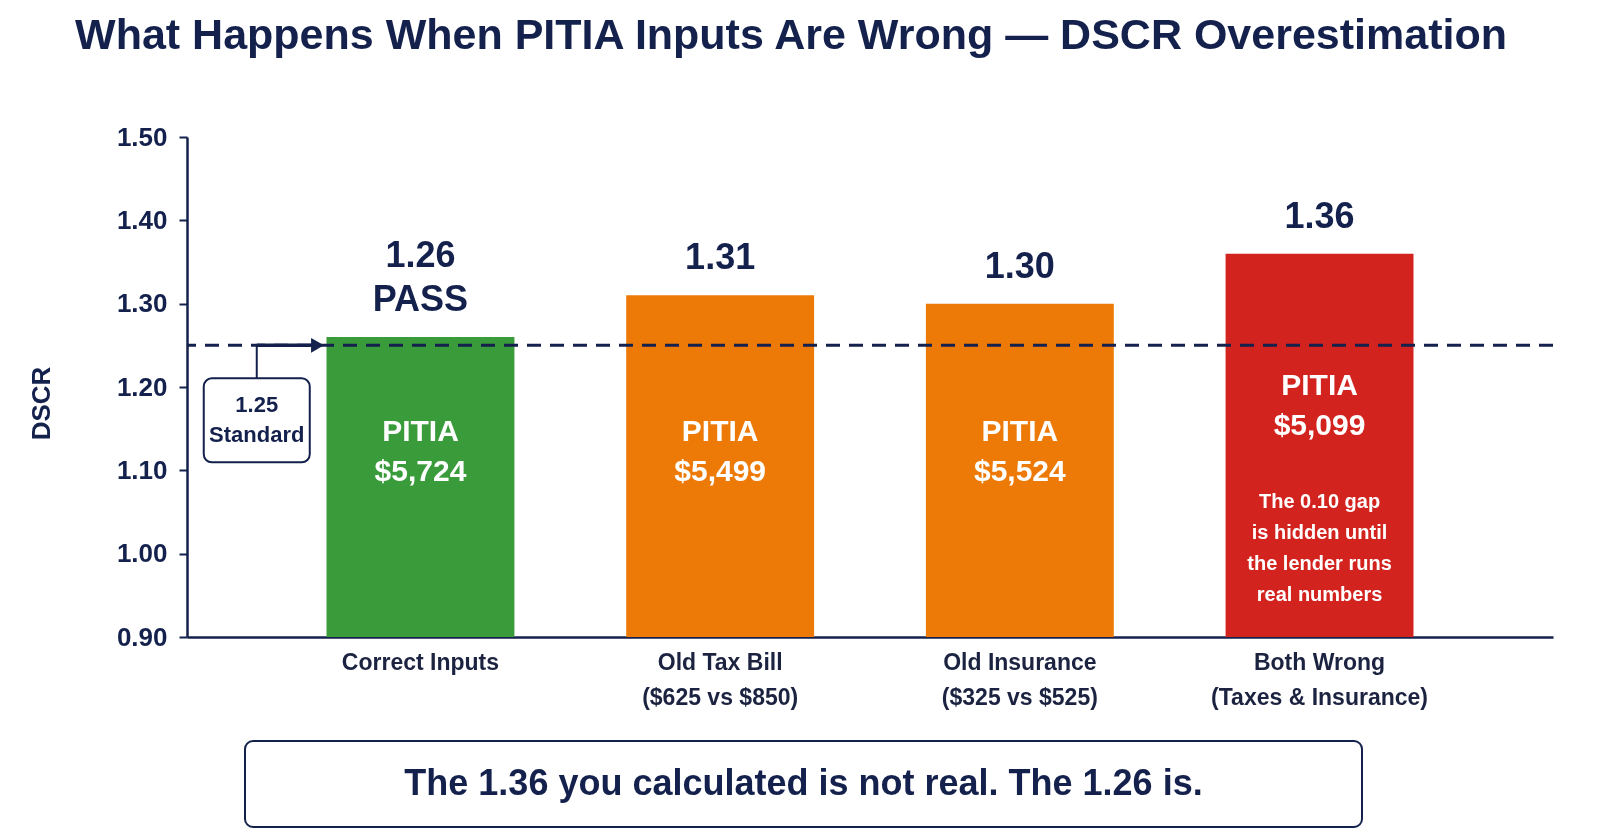  What do you see at coordinates (791, 34) in the screenshot?
I see `chart-title: What Happens When PITIA Inputs Are Wrong — DSCR Overestimation` at bounding box center [791, 34].